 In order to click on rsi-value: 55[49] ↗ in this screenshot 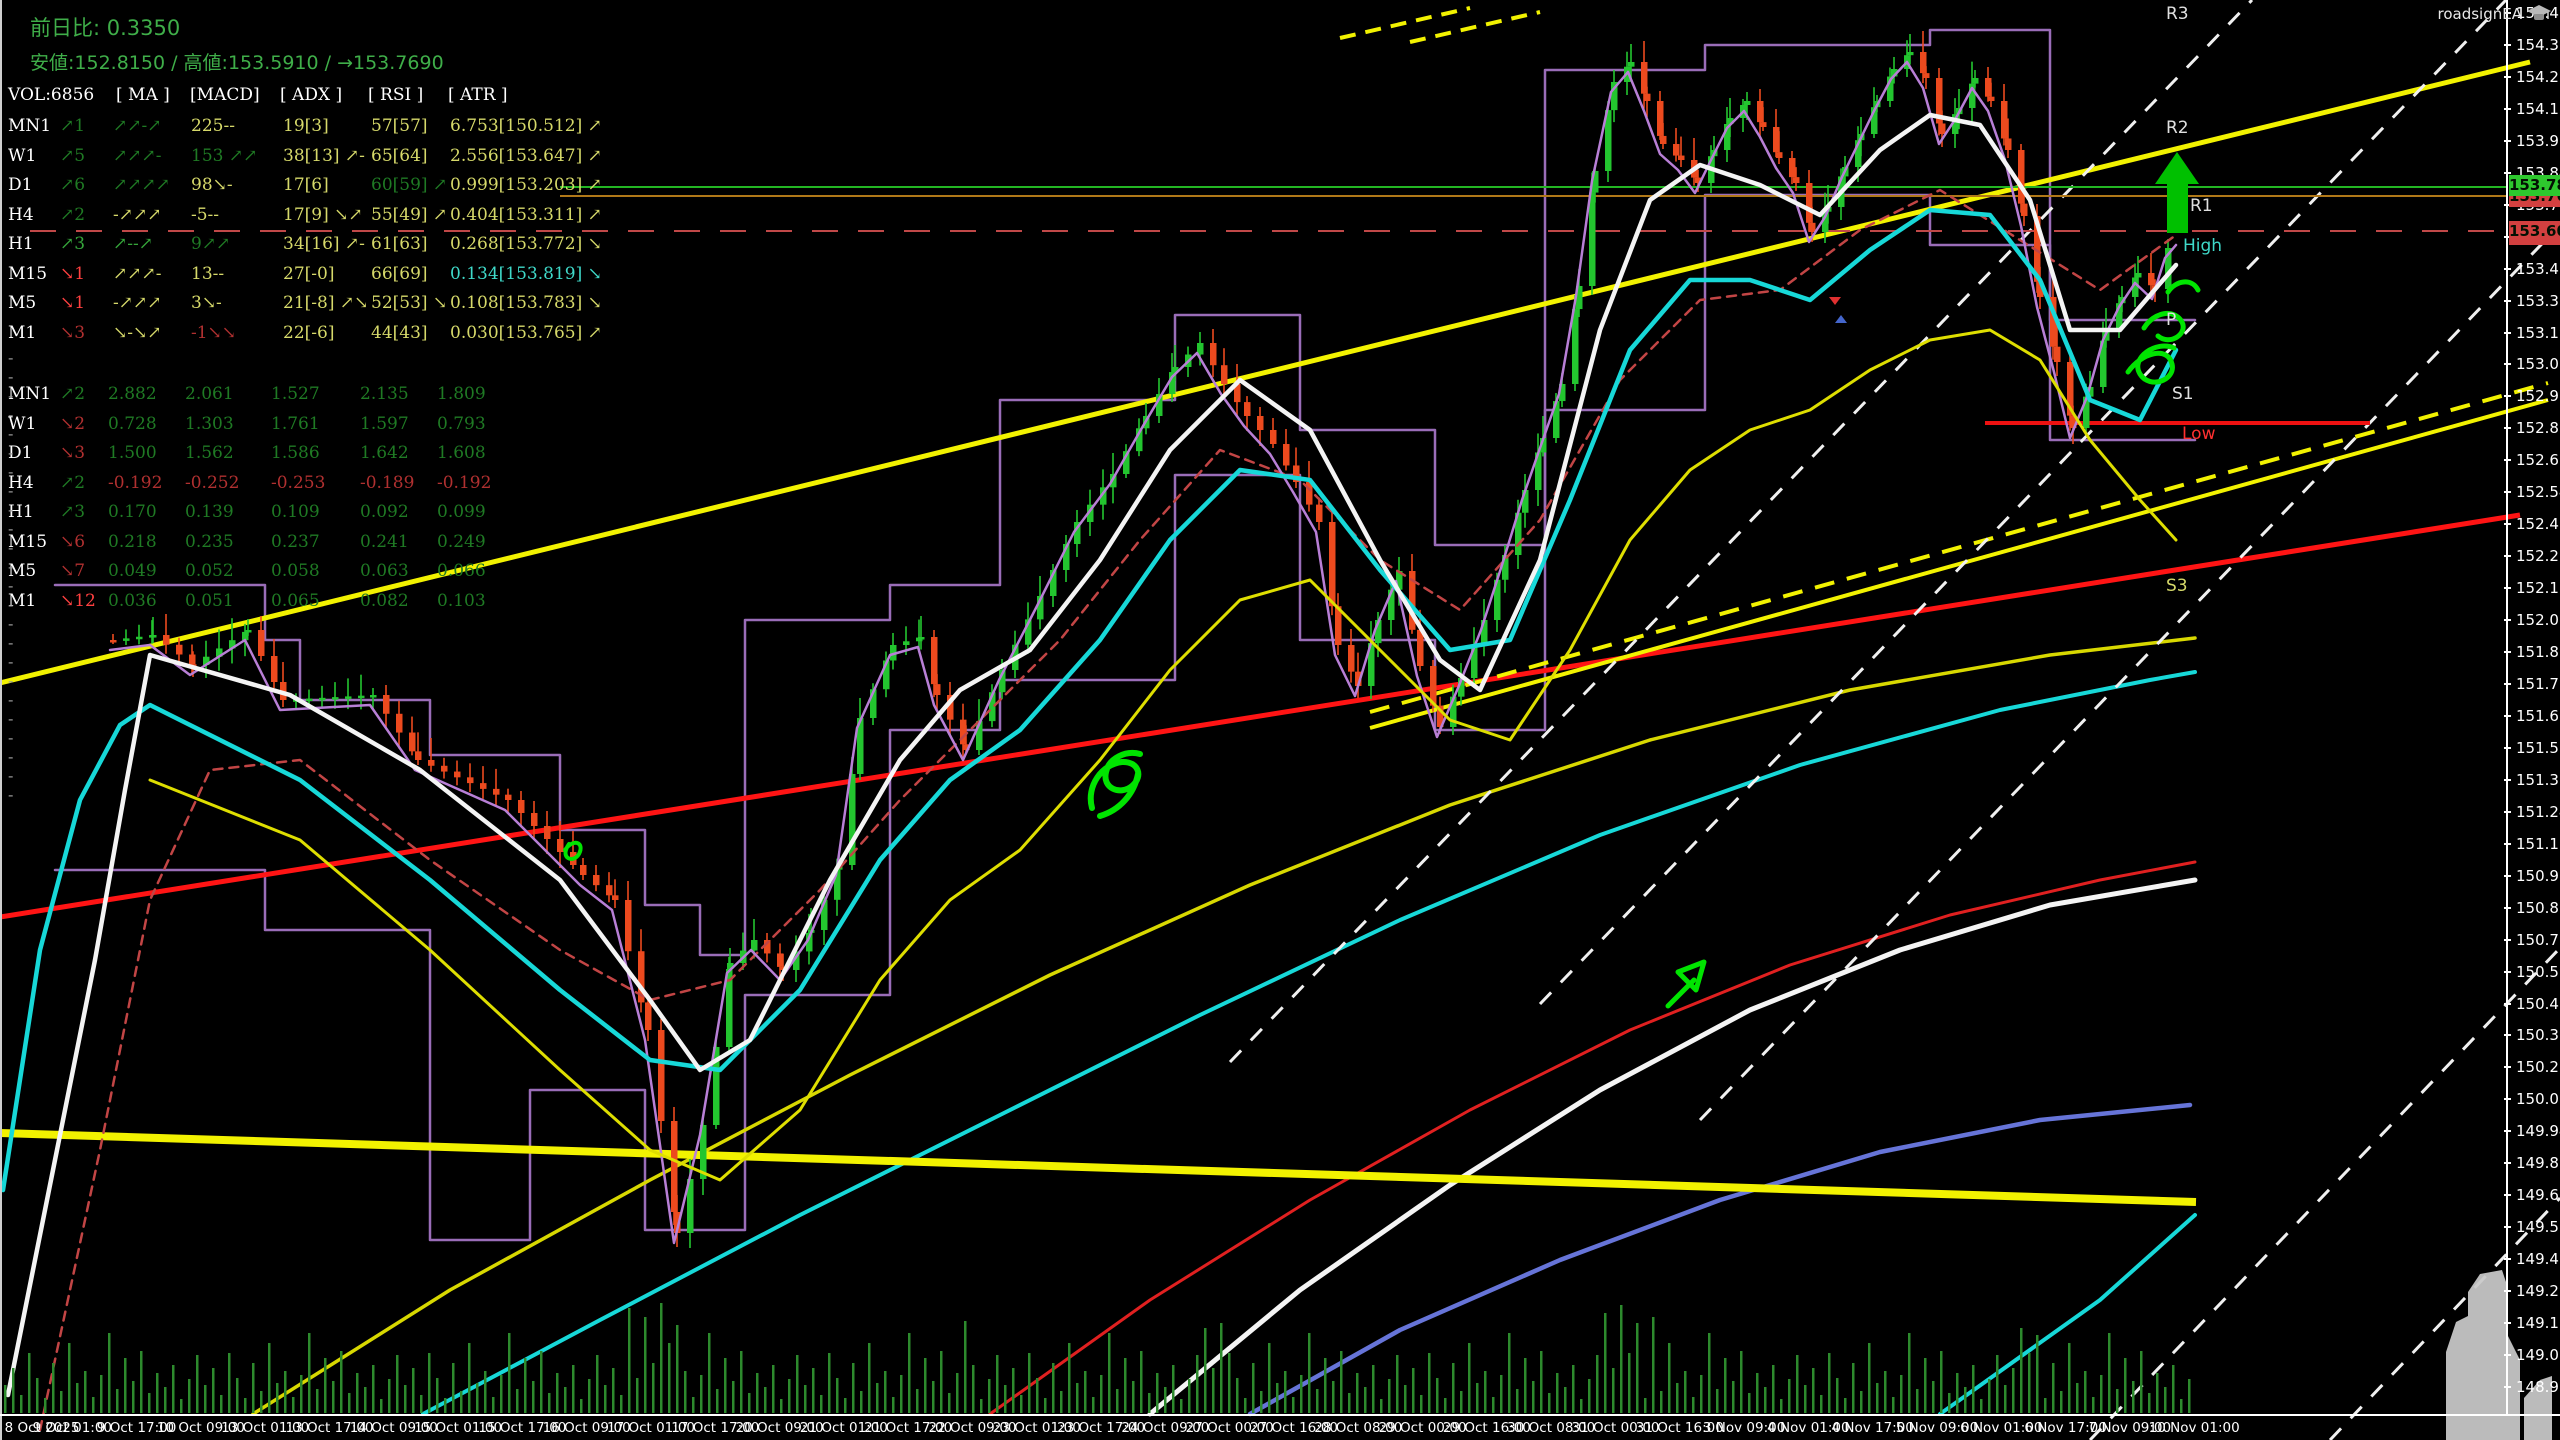, I will do `click(409, 214)`.